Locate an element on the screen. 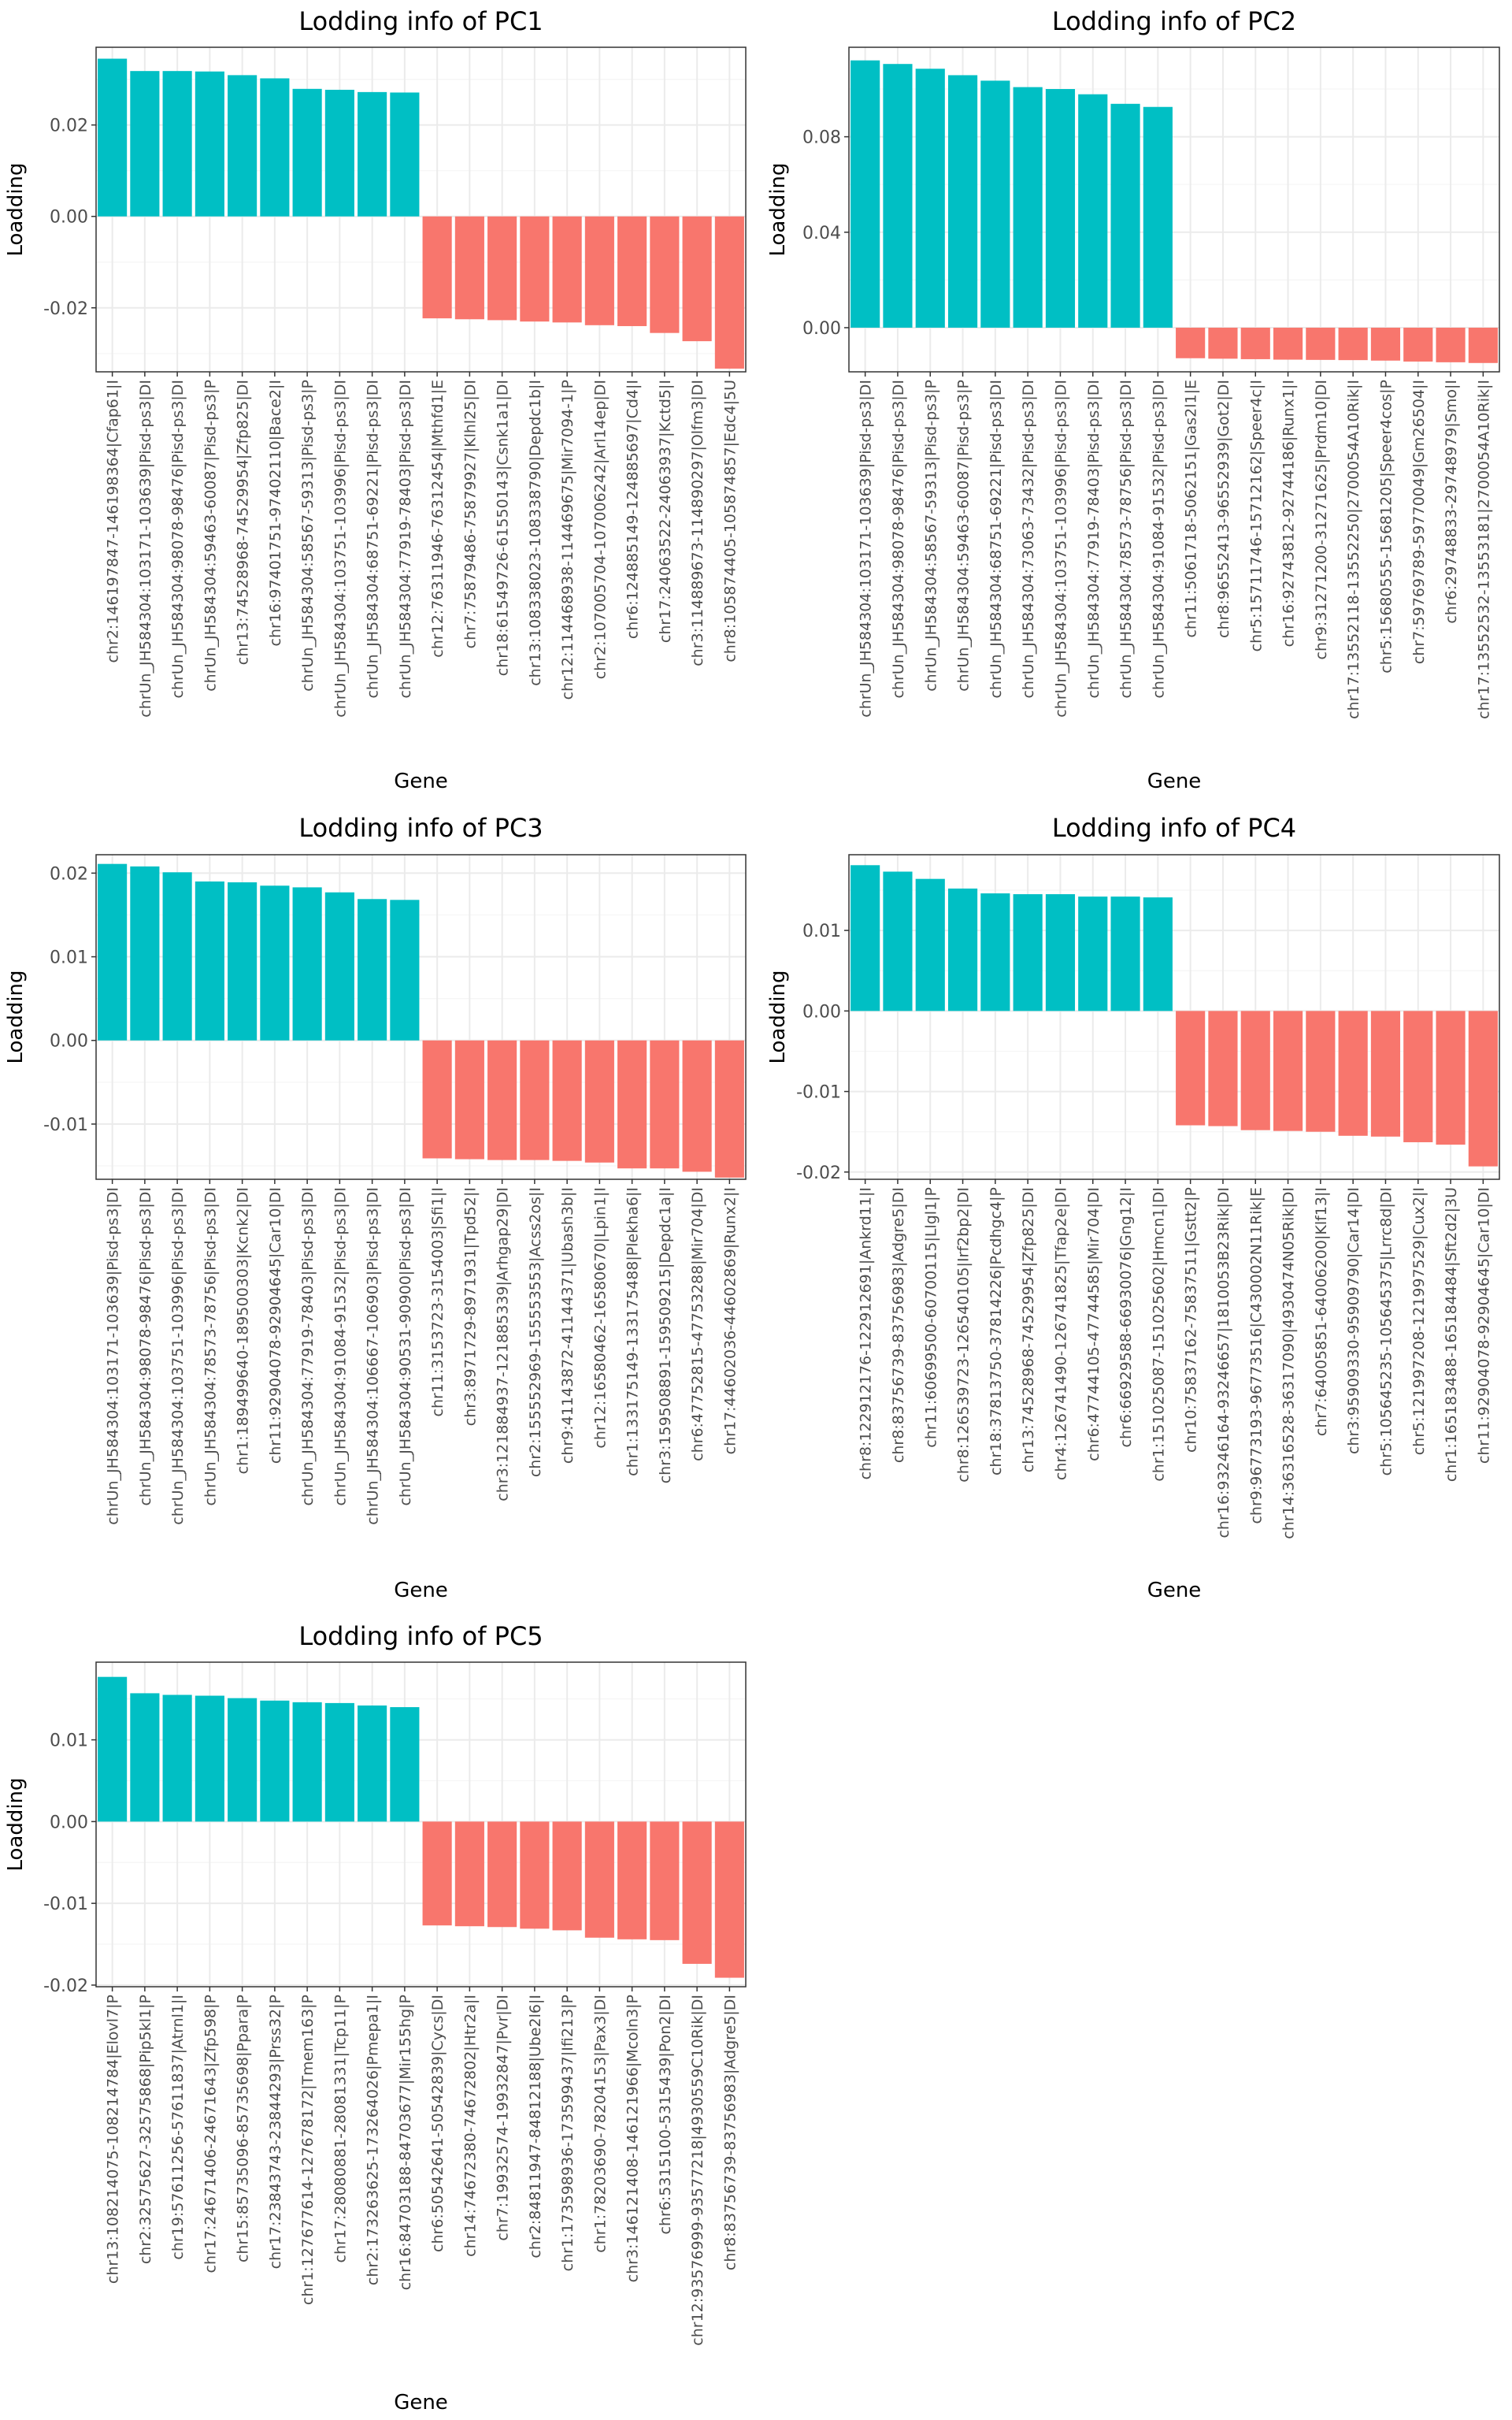  x-tick-label: chrUn_JH584304:58567-59313|Pisd-ps3|P is located at coordinates (308, 536).